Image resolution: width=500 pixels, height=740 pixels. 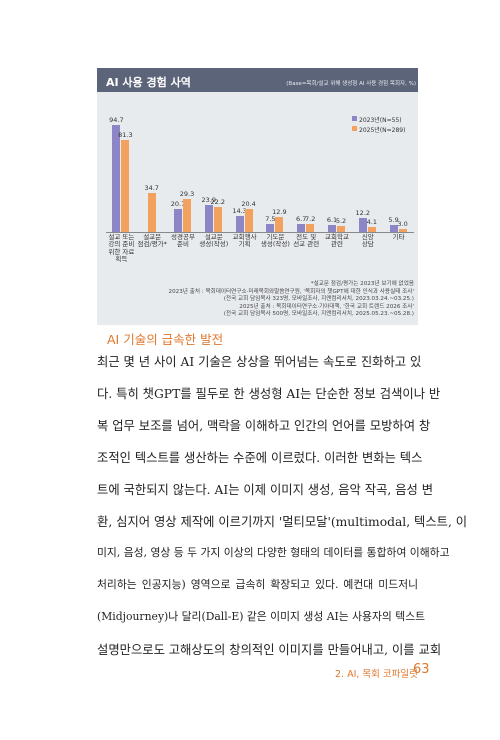 I want to click on value-label: 81.3, so click(x=125, y=135).